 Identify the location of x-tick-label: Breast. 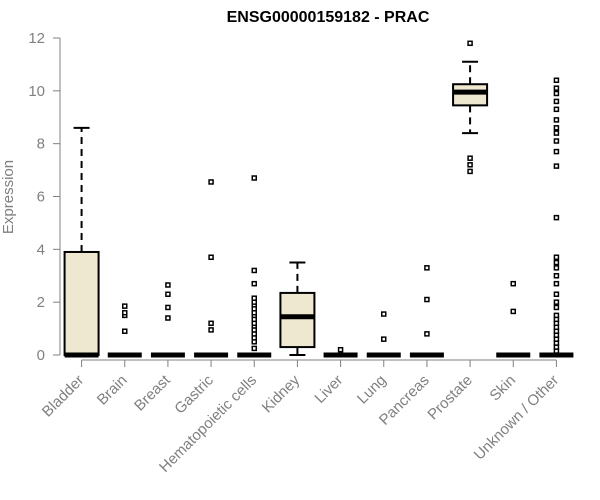
(152, 392).